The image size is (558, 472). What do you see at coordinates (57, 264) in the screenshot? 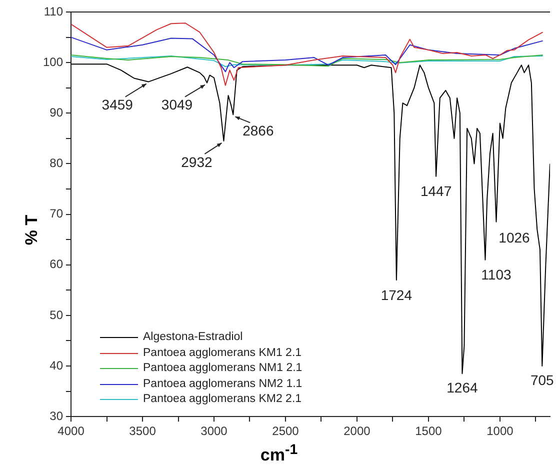
I see `y-tick-label: 60` at bounding box center [57, 264].